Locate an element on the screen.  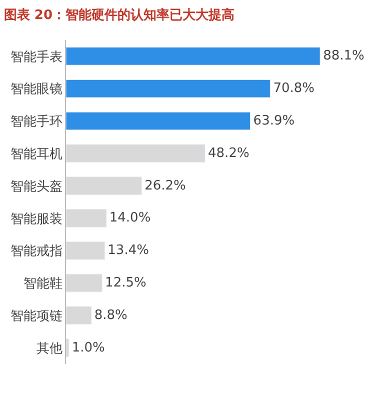
data-label: 14.0% is located at coordinates (130, 218).